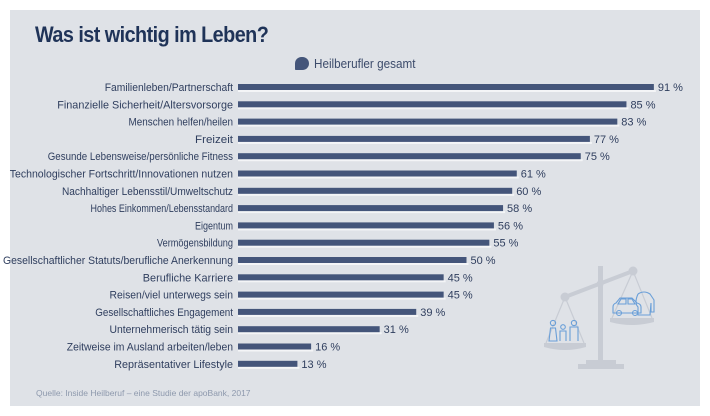 This screenshot has height=416, width=710. What do you see at coordinates (528, 192) in the screenshot?
I see `value-label: 60 %` at bounding box center [528, 192].